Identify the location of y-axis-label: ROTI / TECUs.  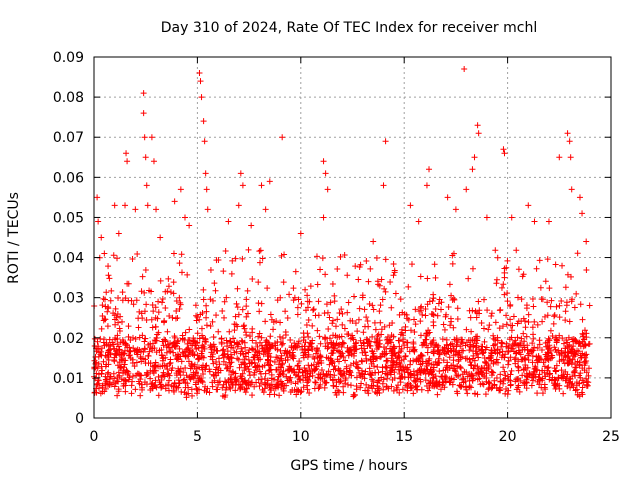
(14, 238).